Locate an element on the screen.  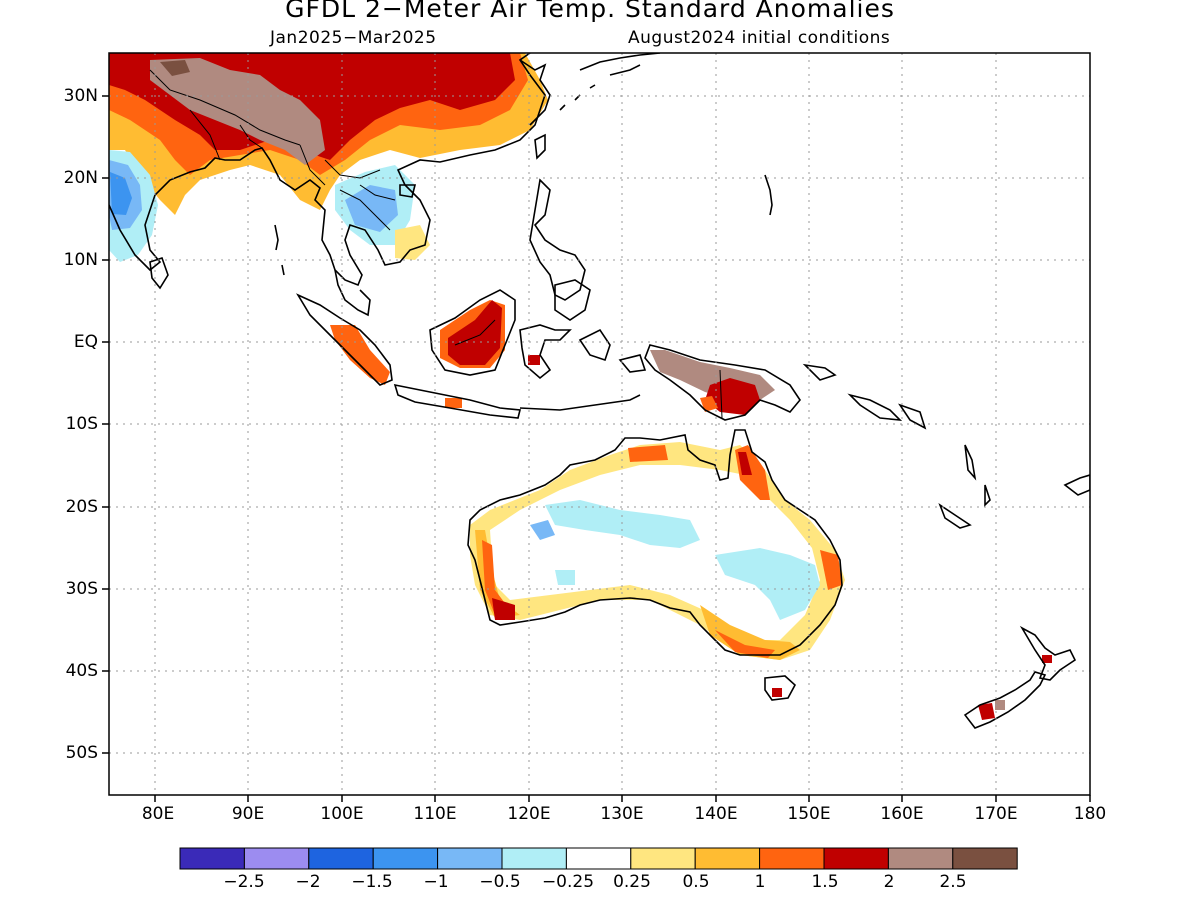
australia-coast-hot-anomaly is located at coordinates (831, 570).